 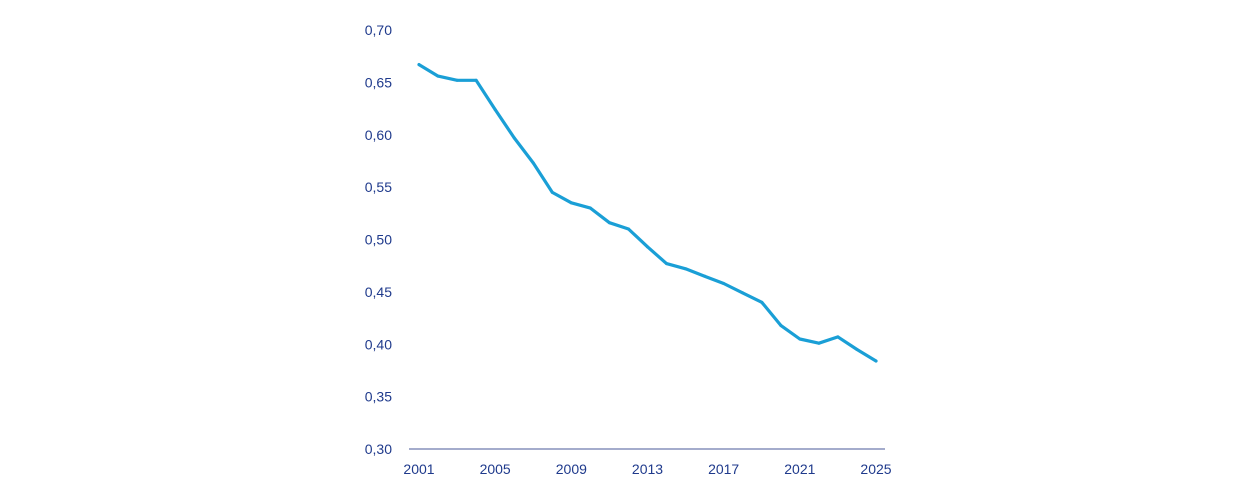 I want to click on x-tick-label: 2001, so click(x=418, y=469).